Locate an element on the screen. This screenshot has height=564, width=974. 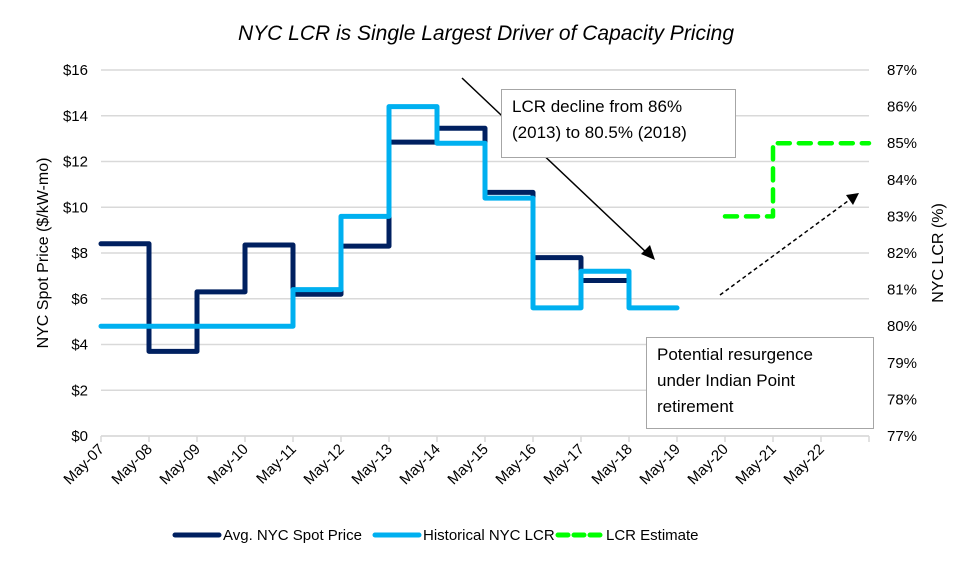
y-tick-label: $16 is located at coordinates (75, 70).